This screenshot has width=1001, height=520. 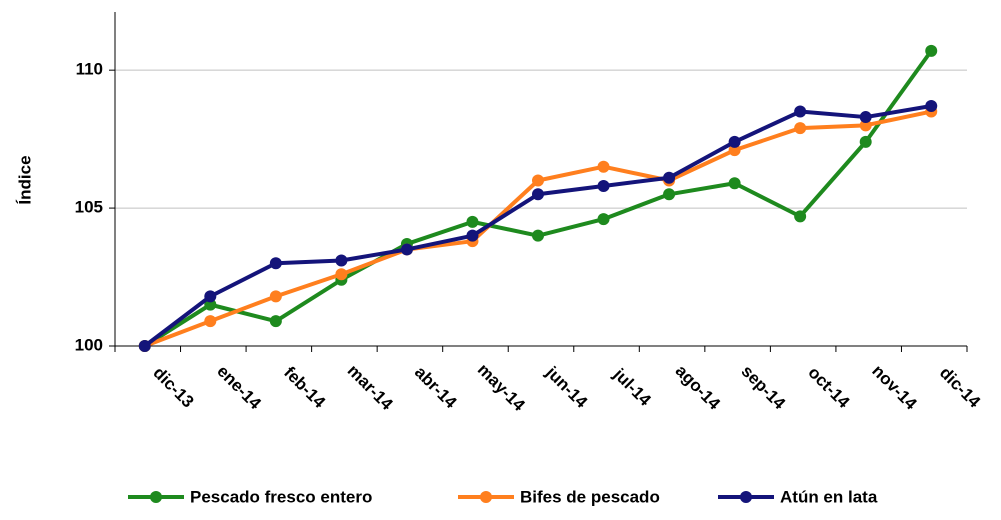 What do you see at coordinates (89, 207) in the screenshot?
I see `y-tick-label: 105` at bounding box center [89, 207].